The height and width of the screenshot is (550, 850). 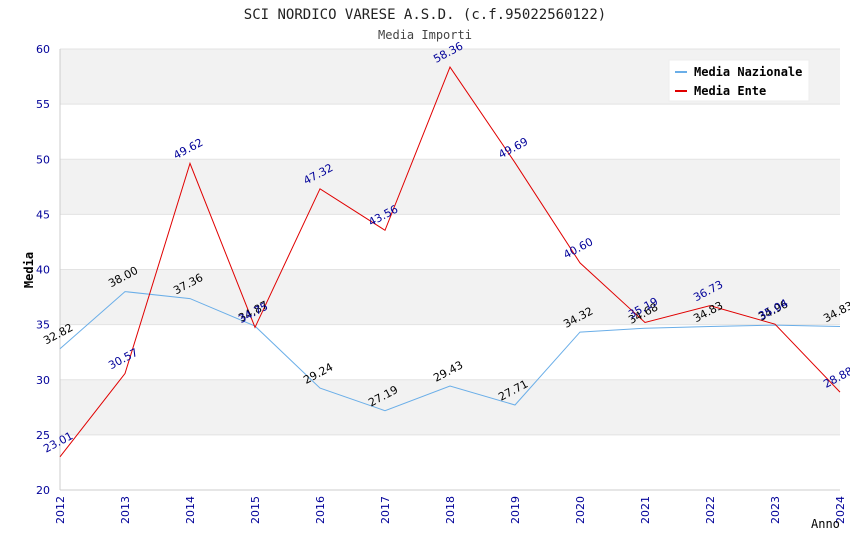 What do you see at coordinates (825, 524) in the screenshot?
I see `x-axis-label: Anno` at bounding box center [825, 524].